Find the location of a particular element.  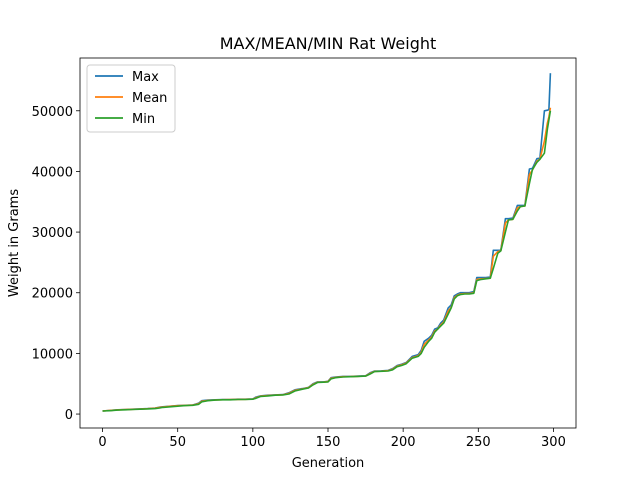

y-tick-label: 30000 is located at coordinates (52, 233).